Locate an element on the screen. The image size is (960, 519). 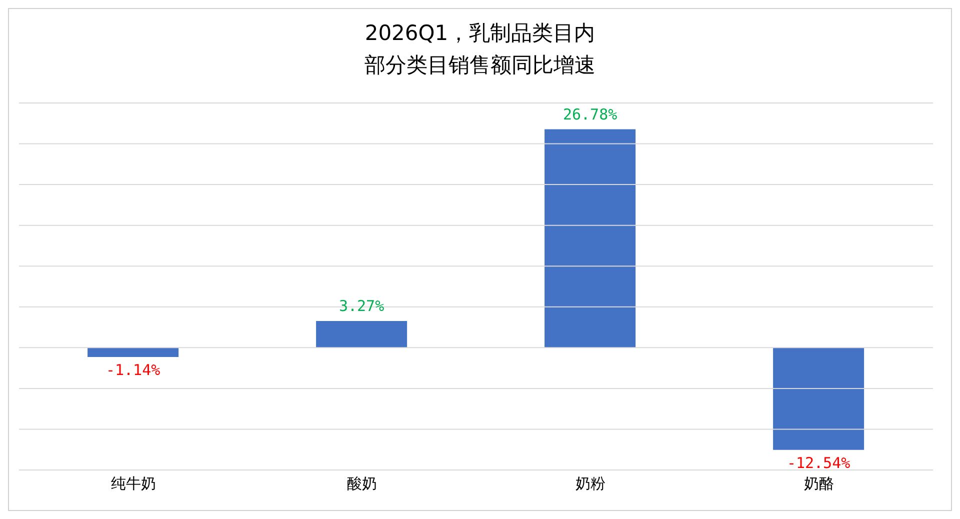
data-label: -1.14% is located at coordinates (133, 369).